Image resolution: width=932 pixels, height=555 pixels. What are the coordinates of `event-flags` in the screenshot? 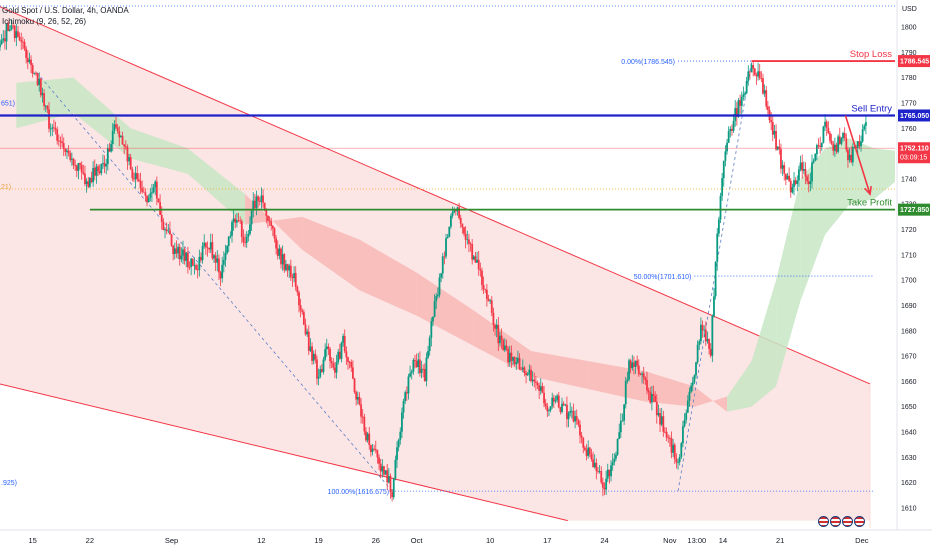 It's located at (842, 523).